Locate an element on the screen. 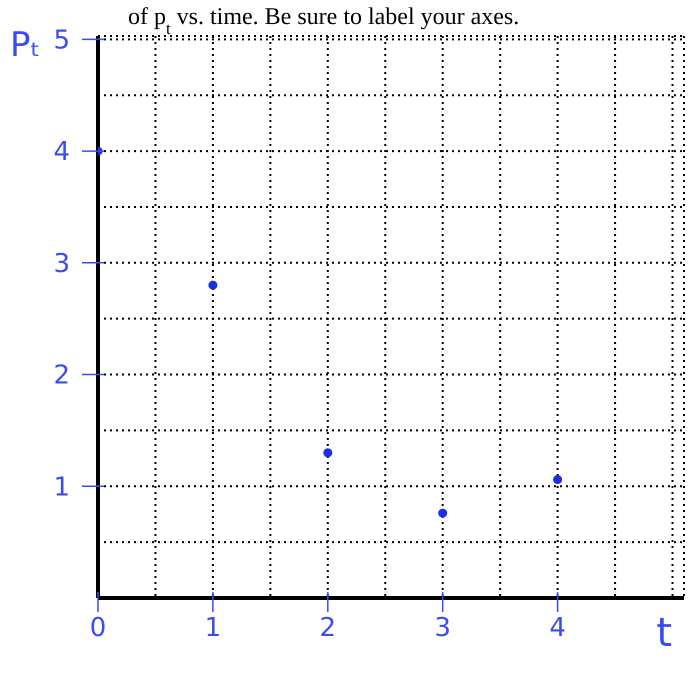  y-axis-title: Pₜ is located at coordinates (25, 45).